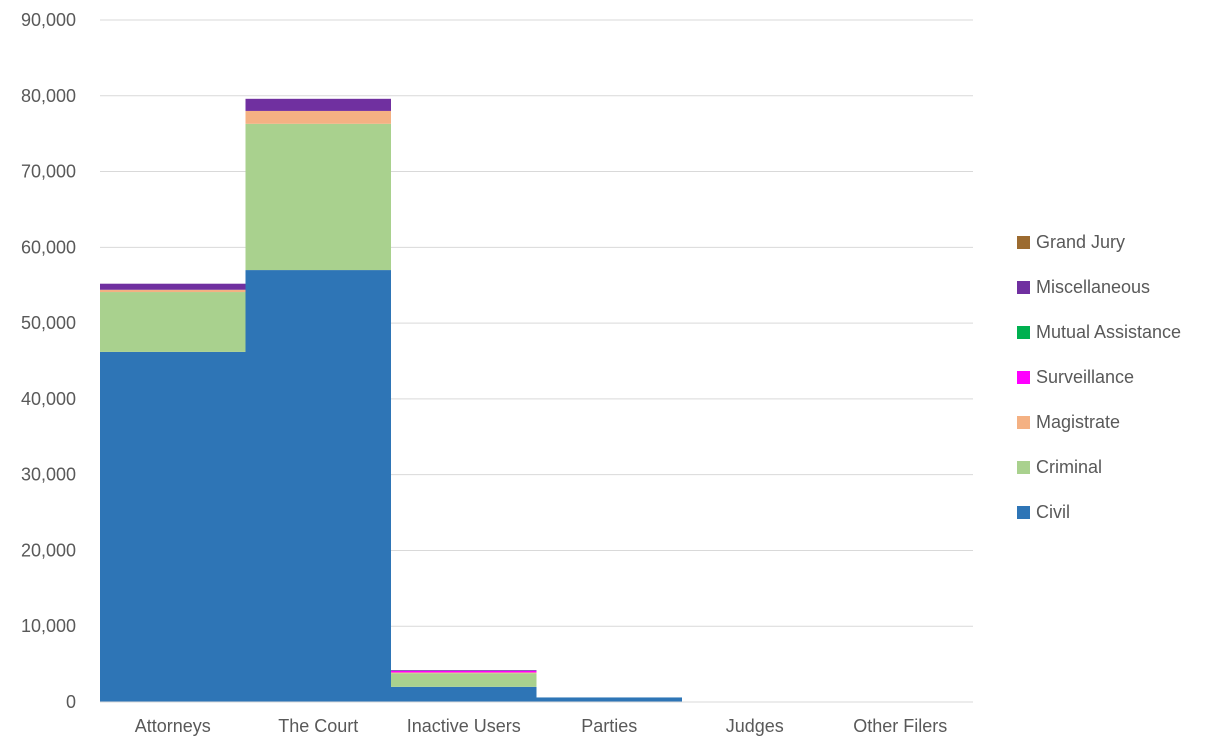  I want to click on y-tick-label: 80,000, so click(48, 96).